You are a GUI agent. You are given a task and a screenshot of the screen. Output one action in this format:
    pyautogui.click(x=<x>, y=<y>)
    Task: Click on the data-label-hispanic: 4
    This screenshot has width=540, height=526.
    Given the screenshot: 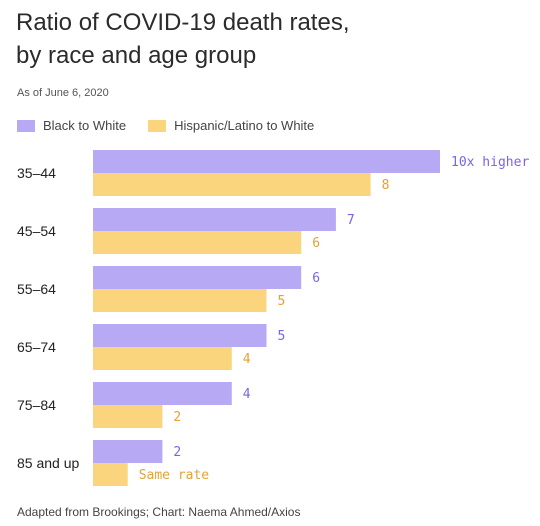 What is the action you would take?
    pyautogui.click(x=247, y=359)
    